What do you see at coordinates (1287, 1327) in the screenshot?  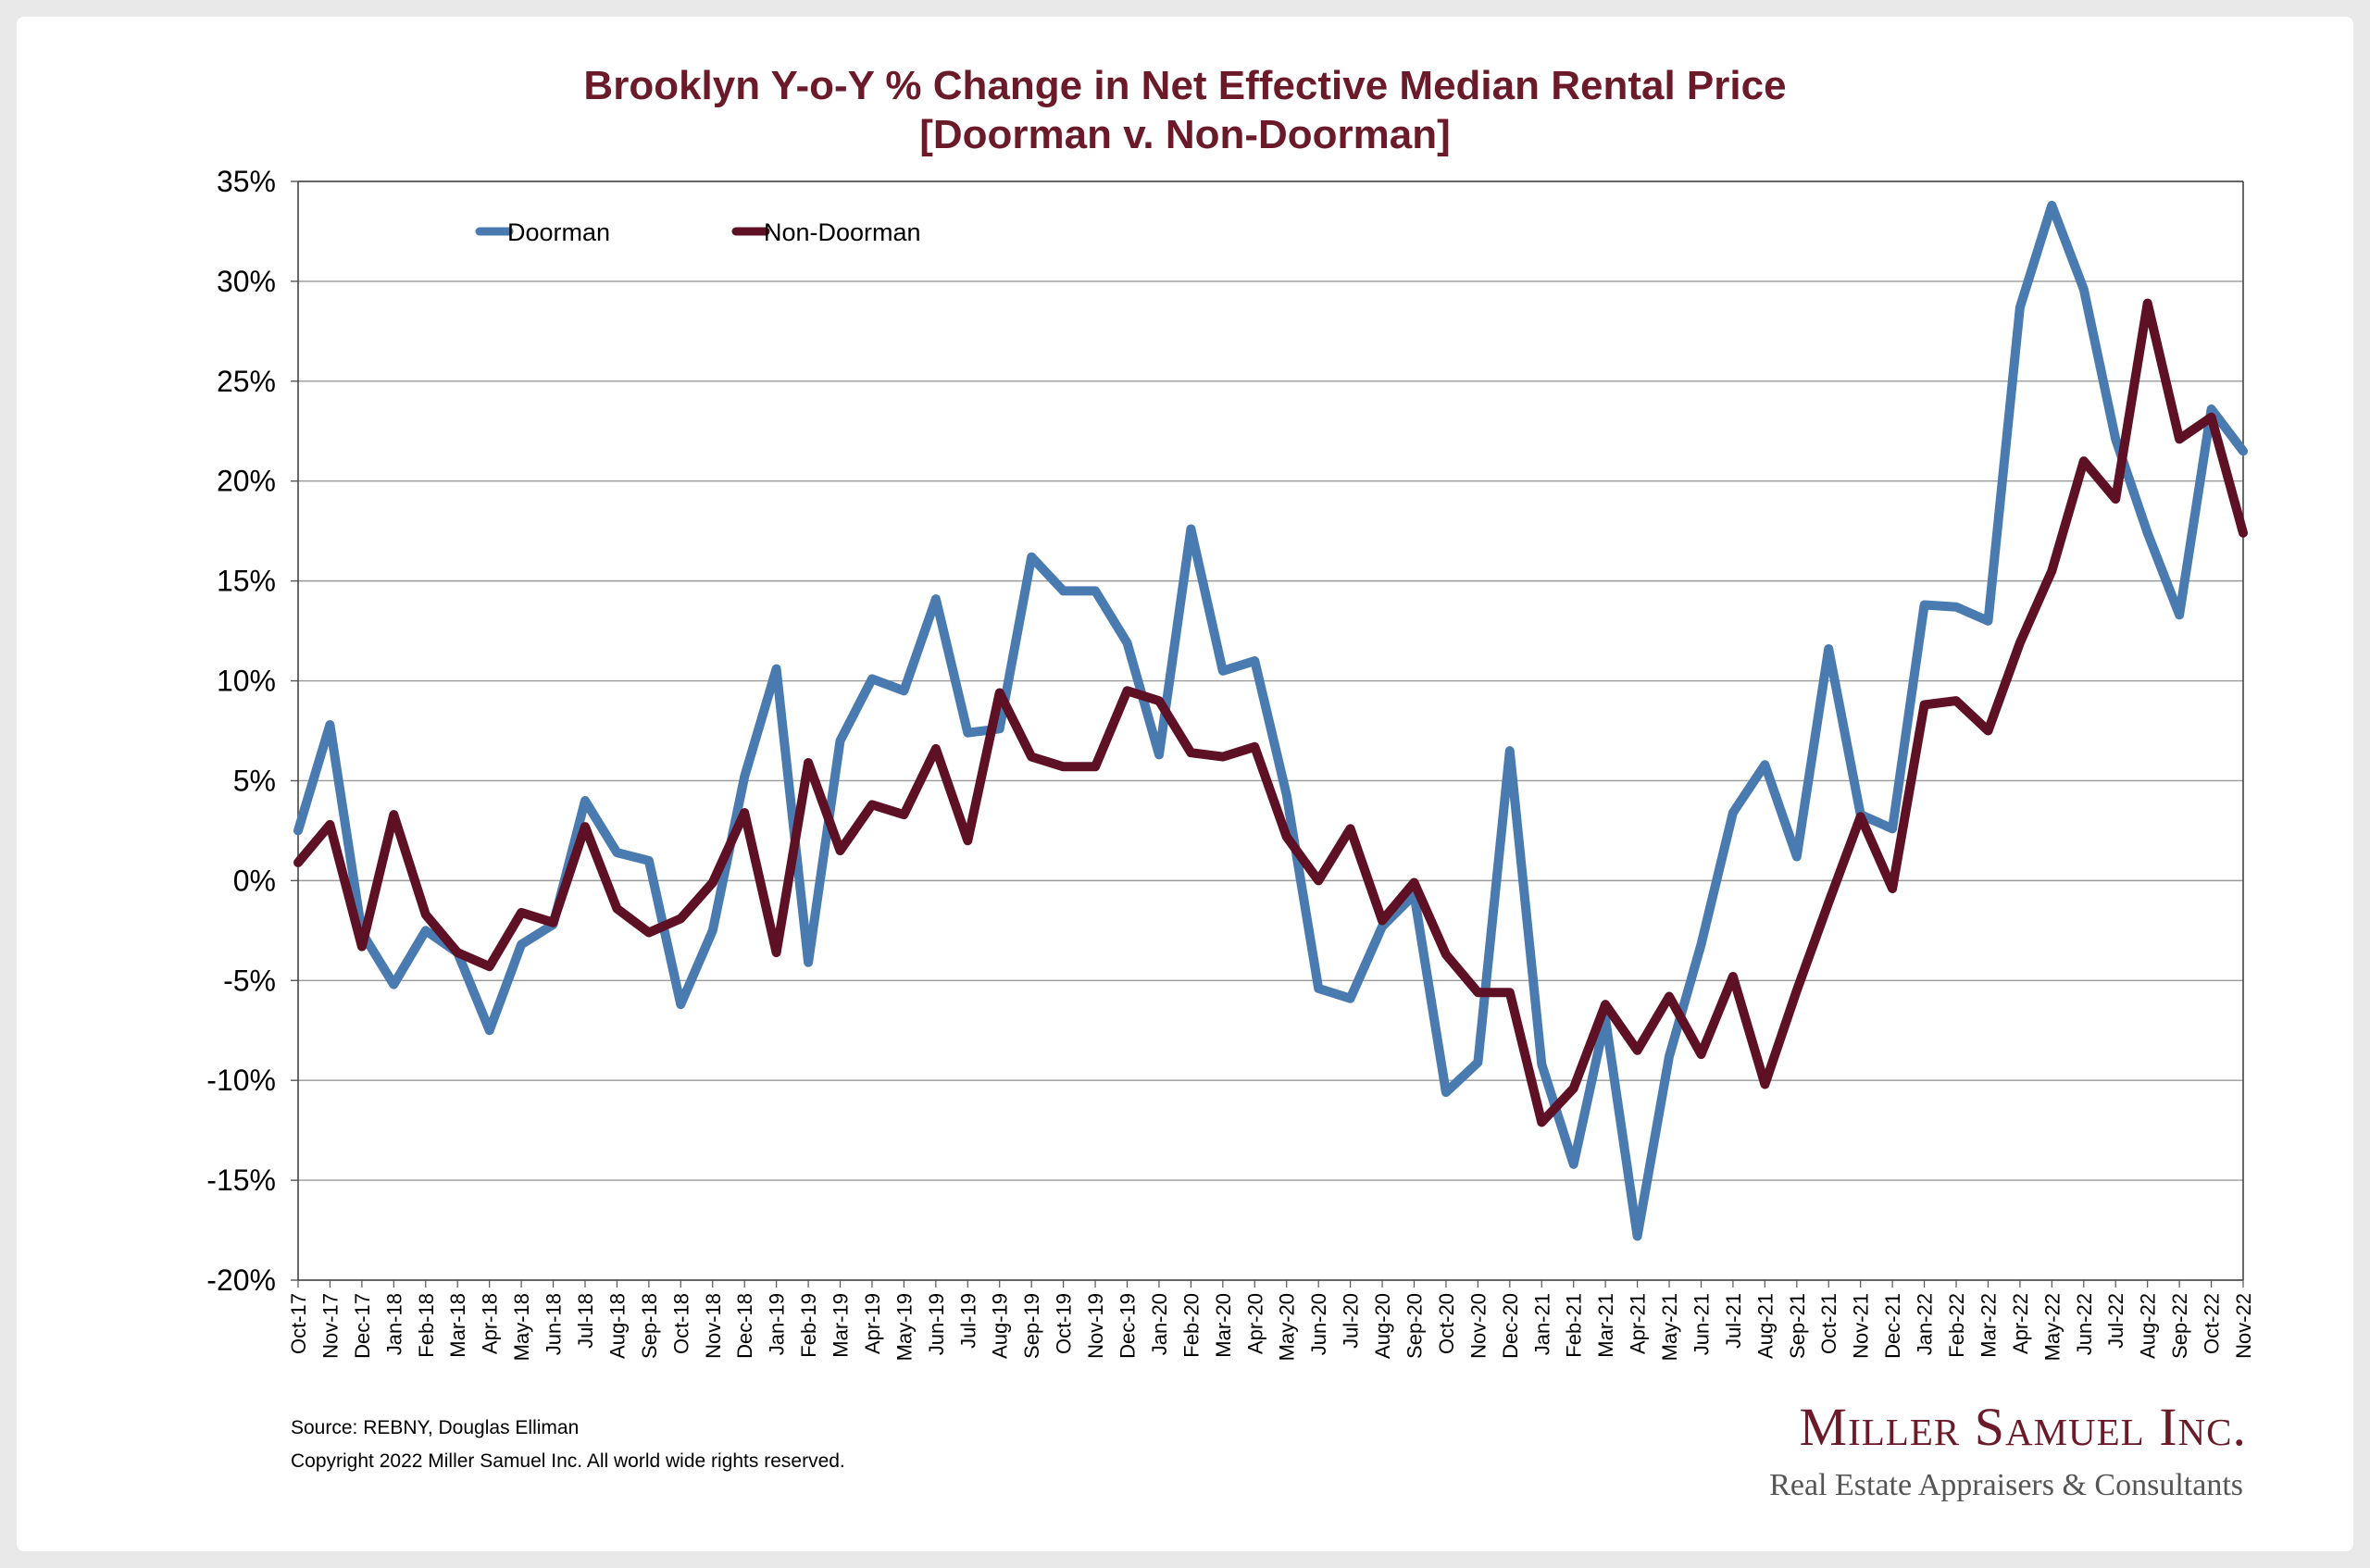 I see `x-tick-label: May-20` at bounding box center [1287, 1327].